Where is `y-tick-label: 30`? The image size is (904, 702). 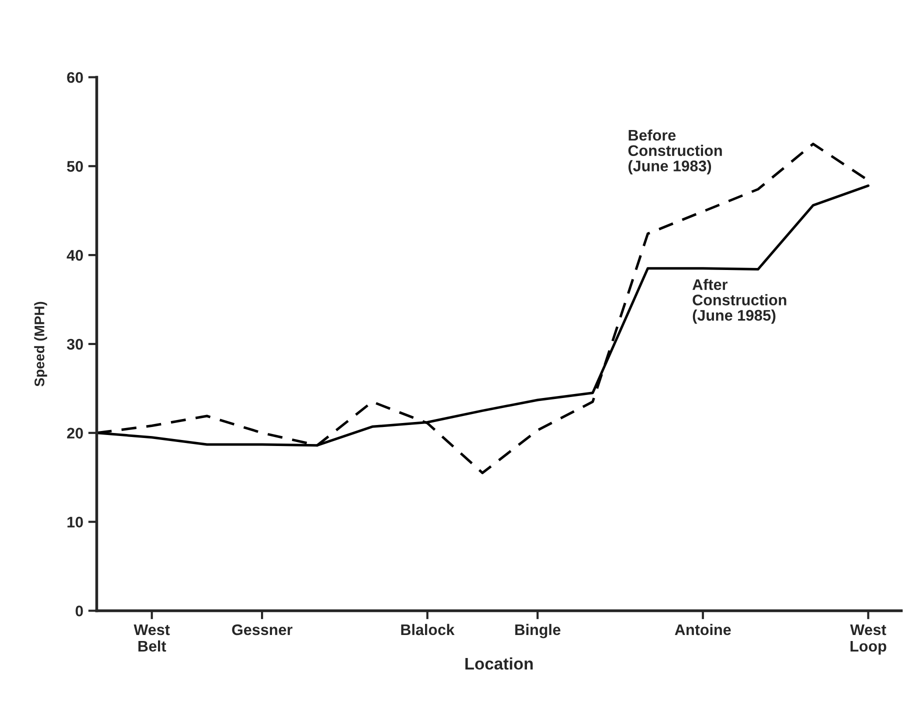 y-tick-label: 30 is located at coordinates (74, 344).